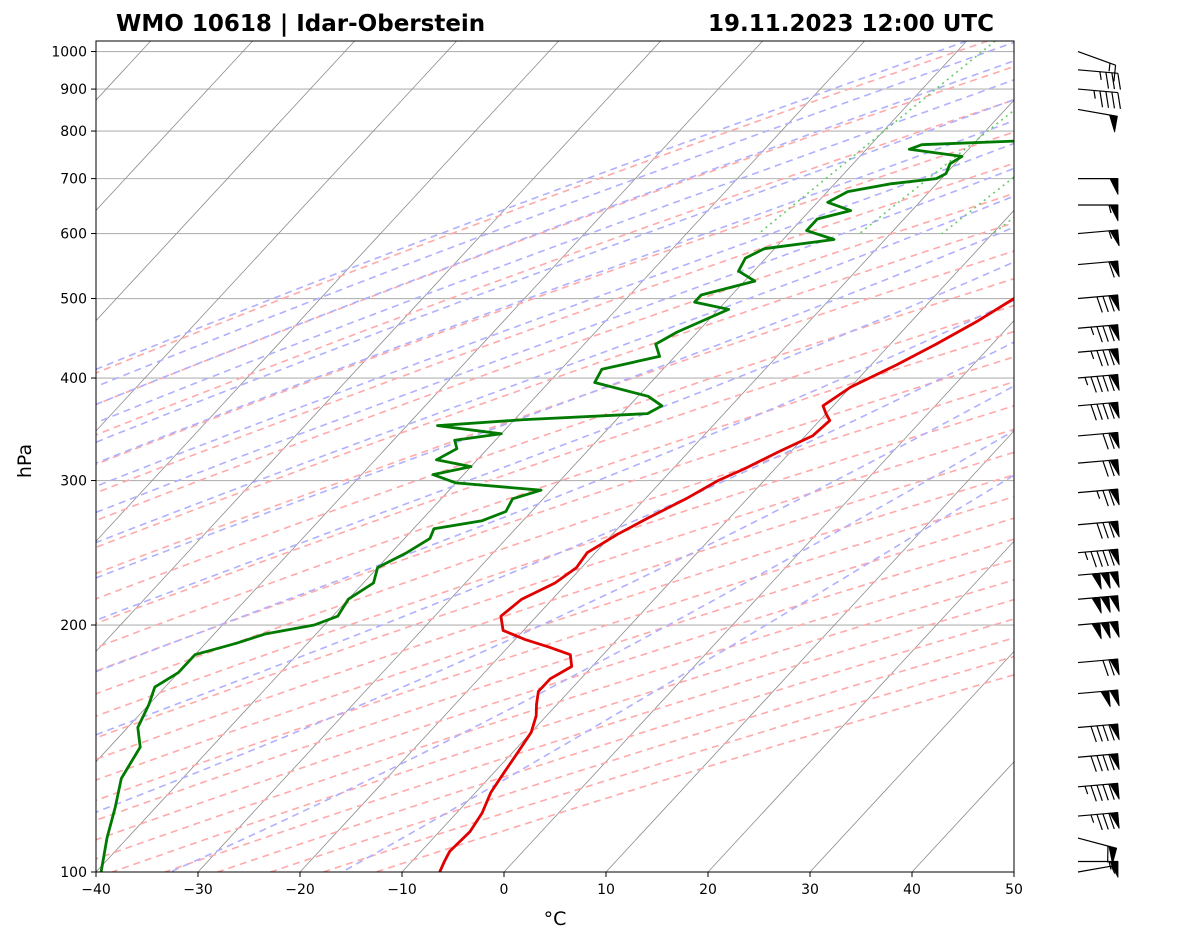  Describe the element at coordinates (73, 90) in the screenshot. I see `y-tick-label: 900` at that location.